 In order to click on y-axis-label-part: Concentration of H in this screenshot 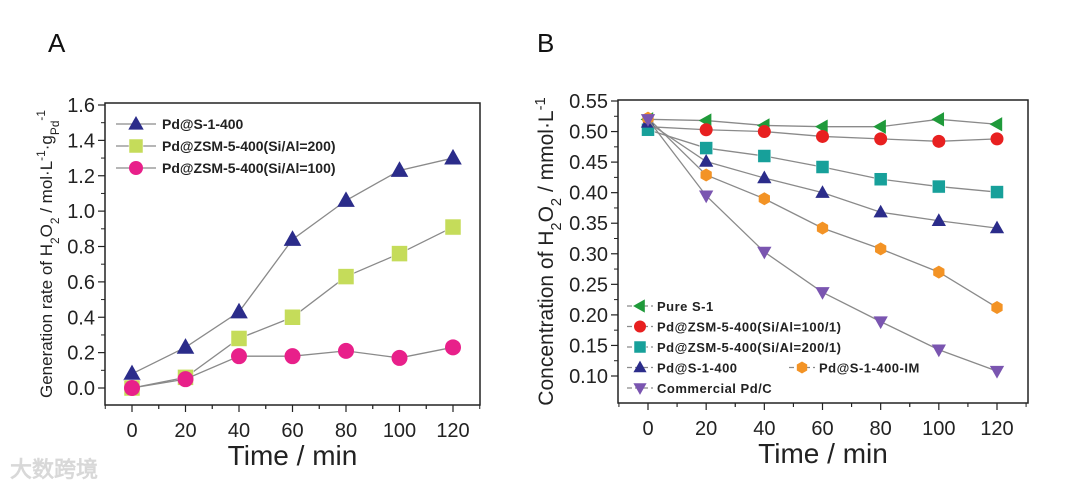, I will do `click(546, 318)`.